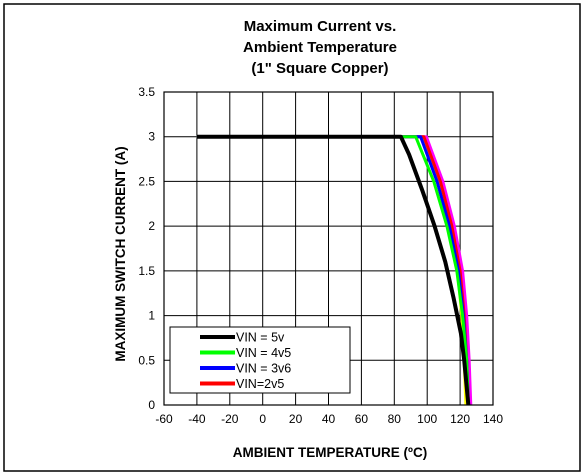 This screenshot has width=584, height=475. Describe the element at coordinates (146, 271) in the screenshot. I see `y-tick-label: 1.5` at that location.